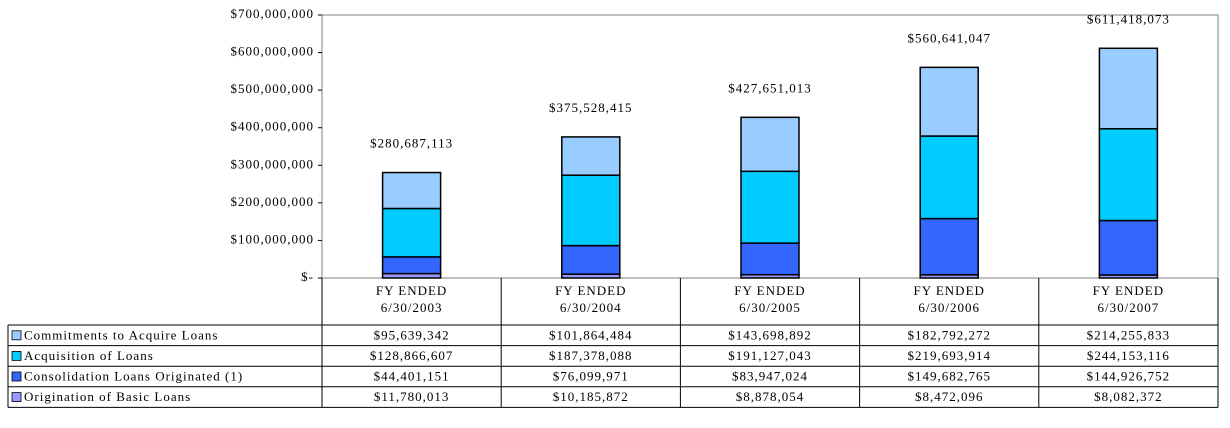  What do you see at coordinates (107, 396) in the screenshot?
I see `legend-label: Origination of Basic Loans` at bounding box center [107, 396].